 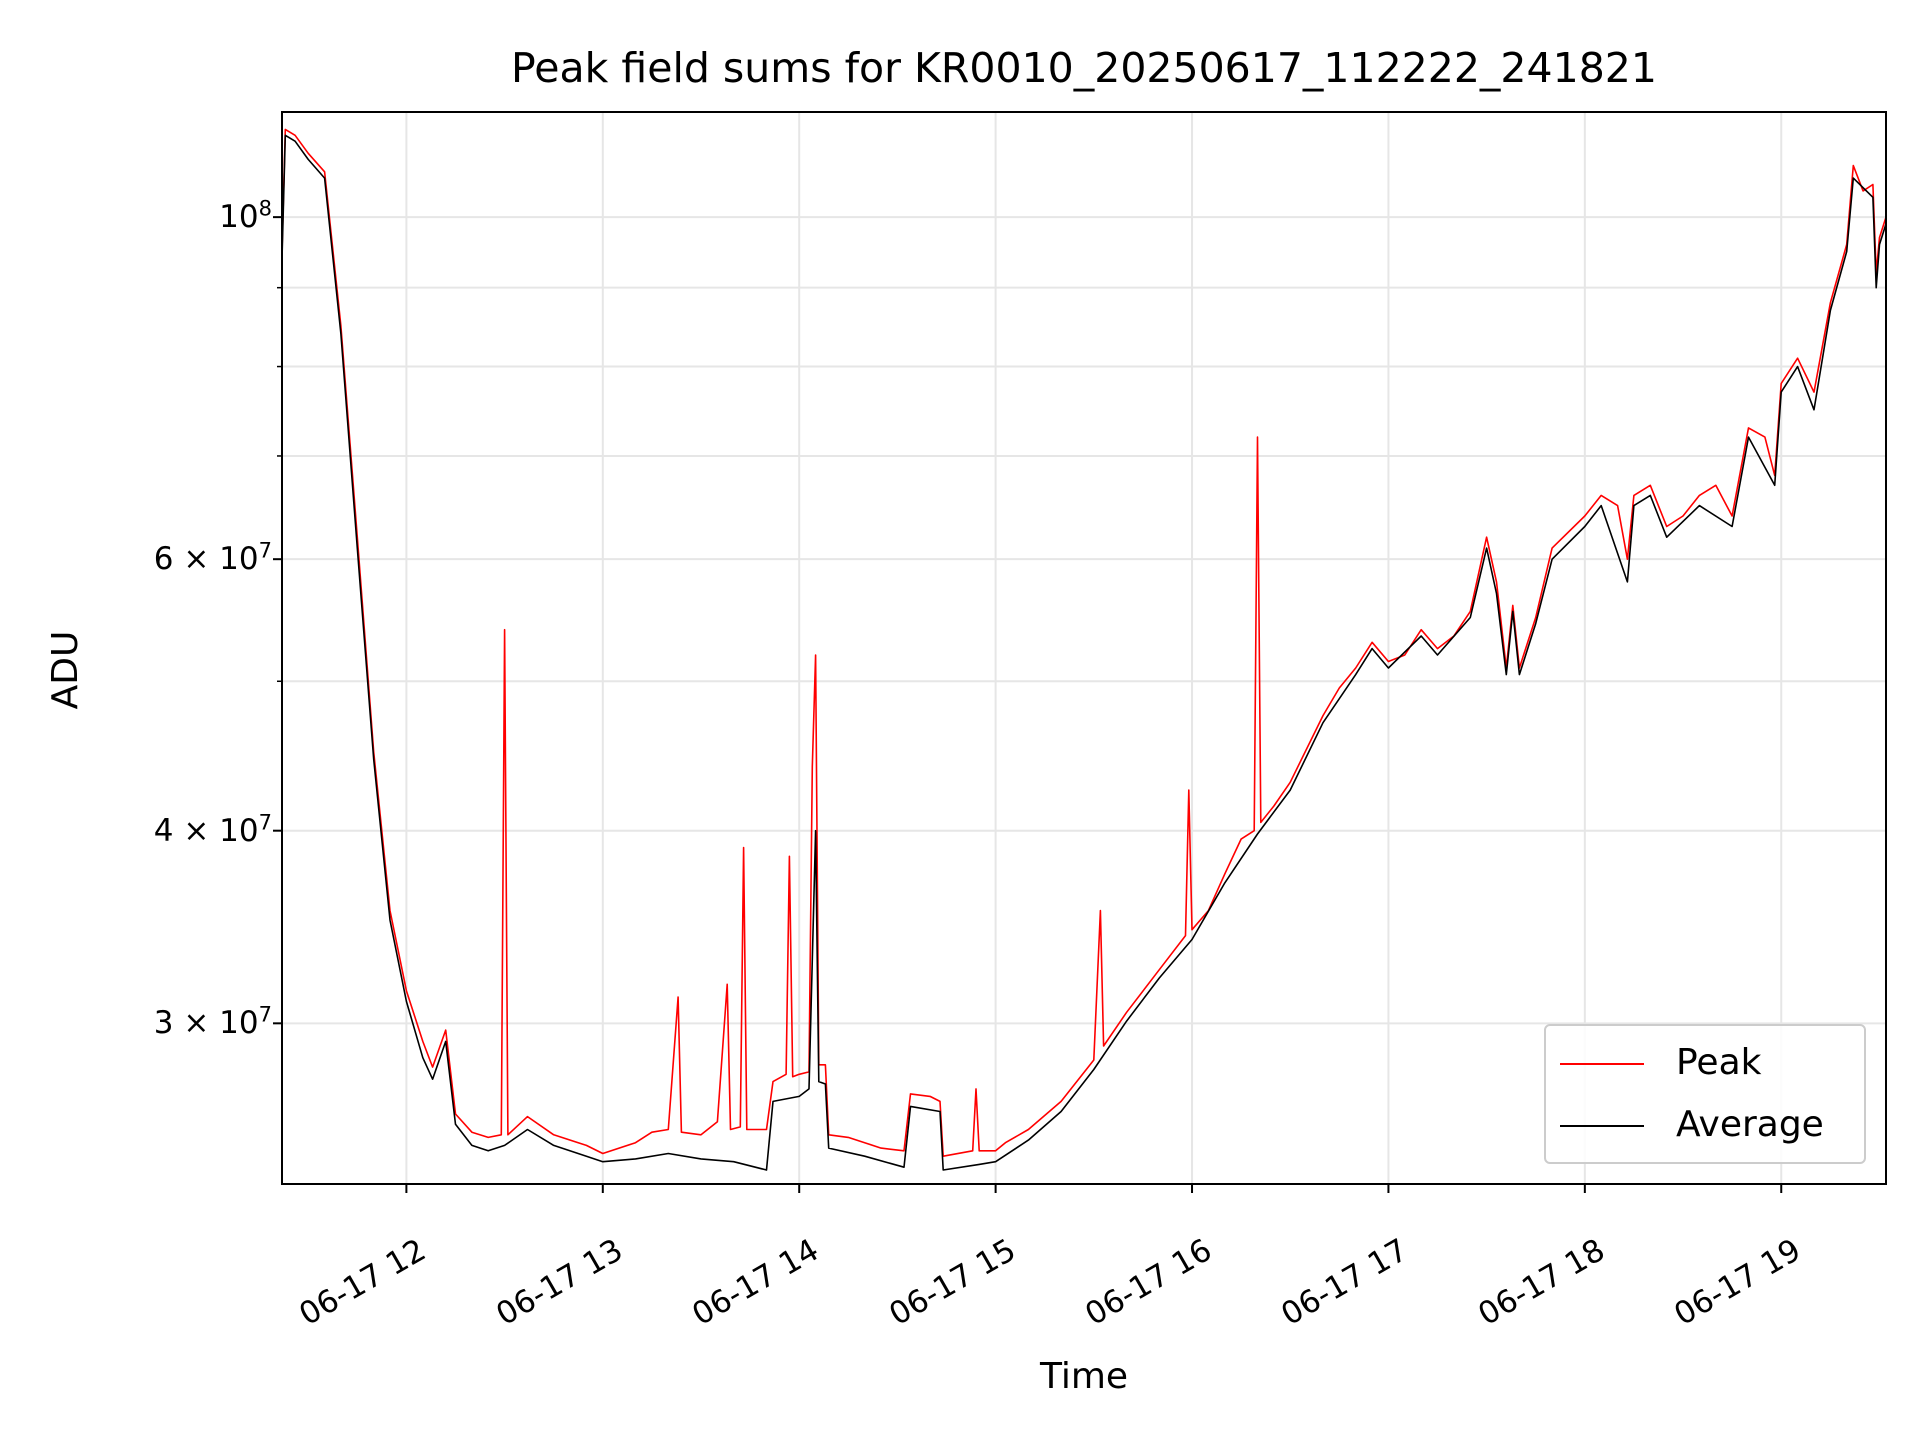 What do you see at coordinates (65, 670) in the screenshot?
I see `y-axis-label: ADU` at bounding box center [65, 670].